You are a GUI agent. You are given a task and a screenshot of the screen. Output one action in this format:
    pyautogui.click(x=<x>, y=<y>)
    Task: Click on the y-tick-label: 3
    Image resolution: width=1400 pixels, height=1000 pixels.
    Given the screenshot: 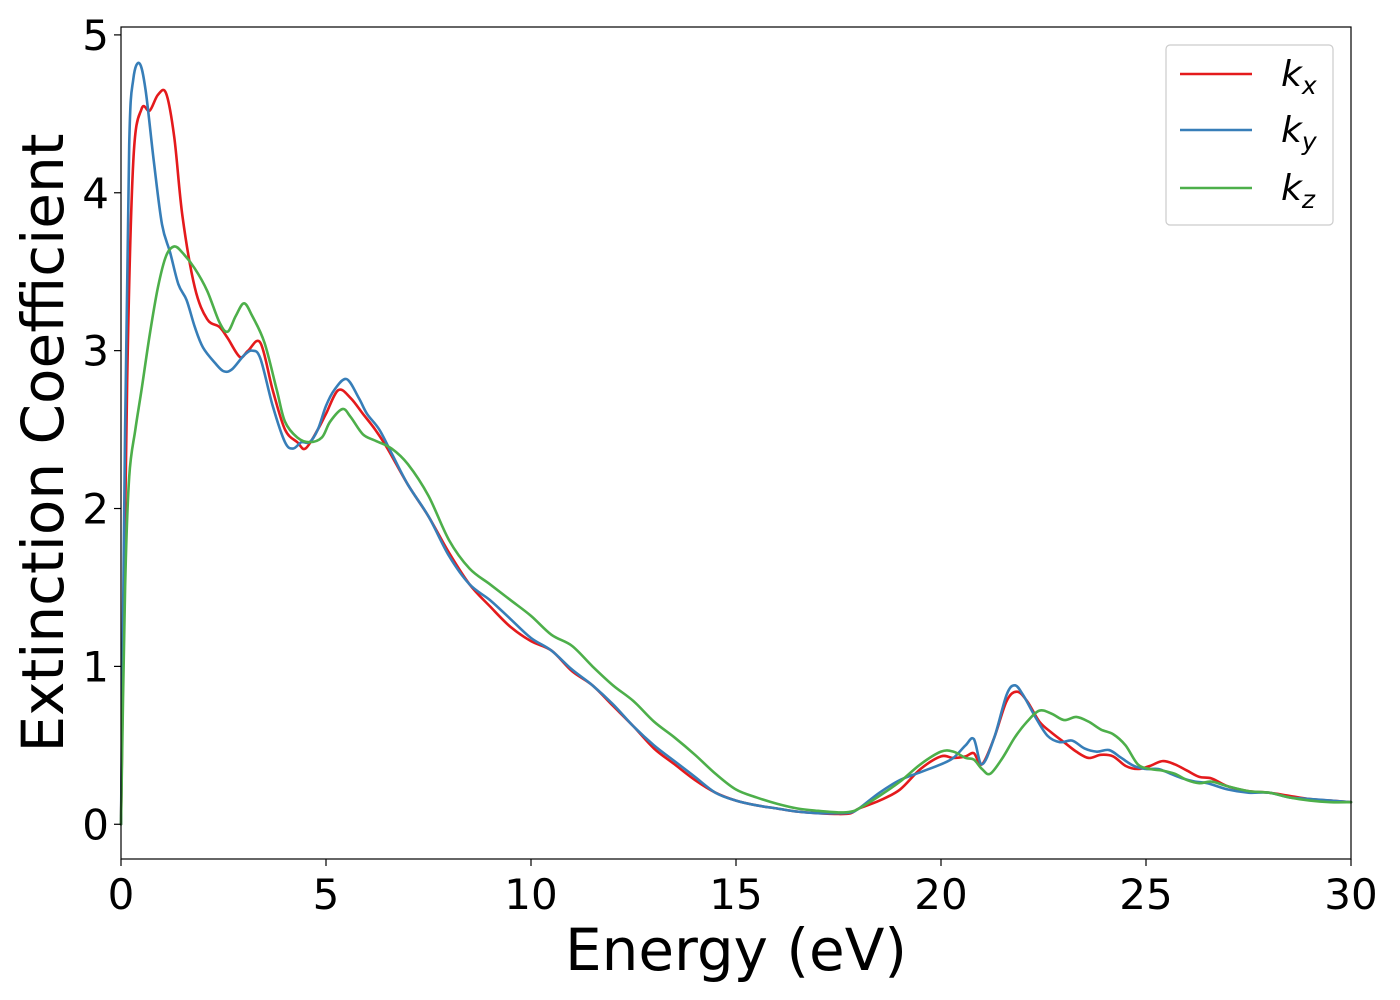 What is the action you would take?
    pyautogui.click(x=95, y=351)
    